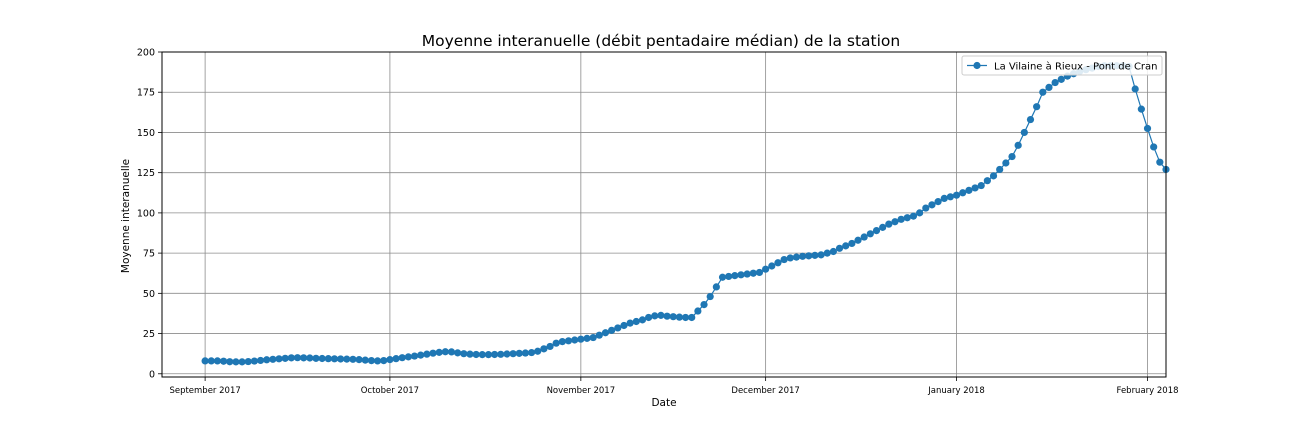  What do you see at coordinates (146, 133) in the screenshot?
I see `y-tick-label: 150` at bounding box center [146, 133].